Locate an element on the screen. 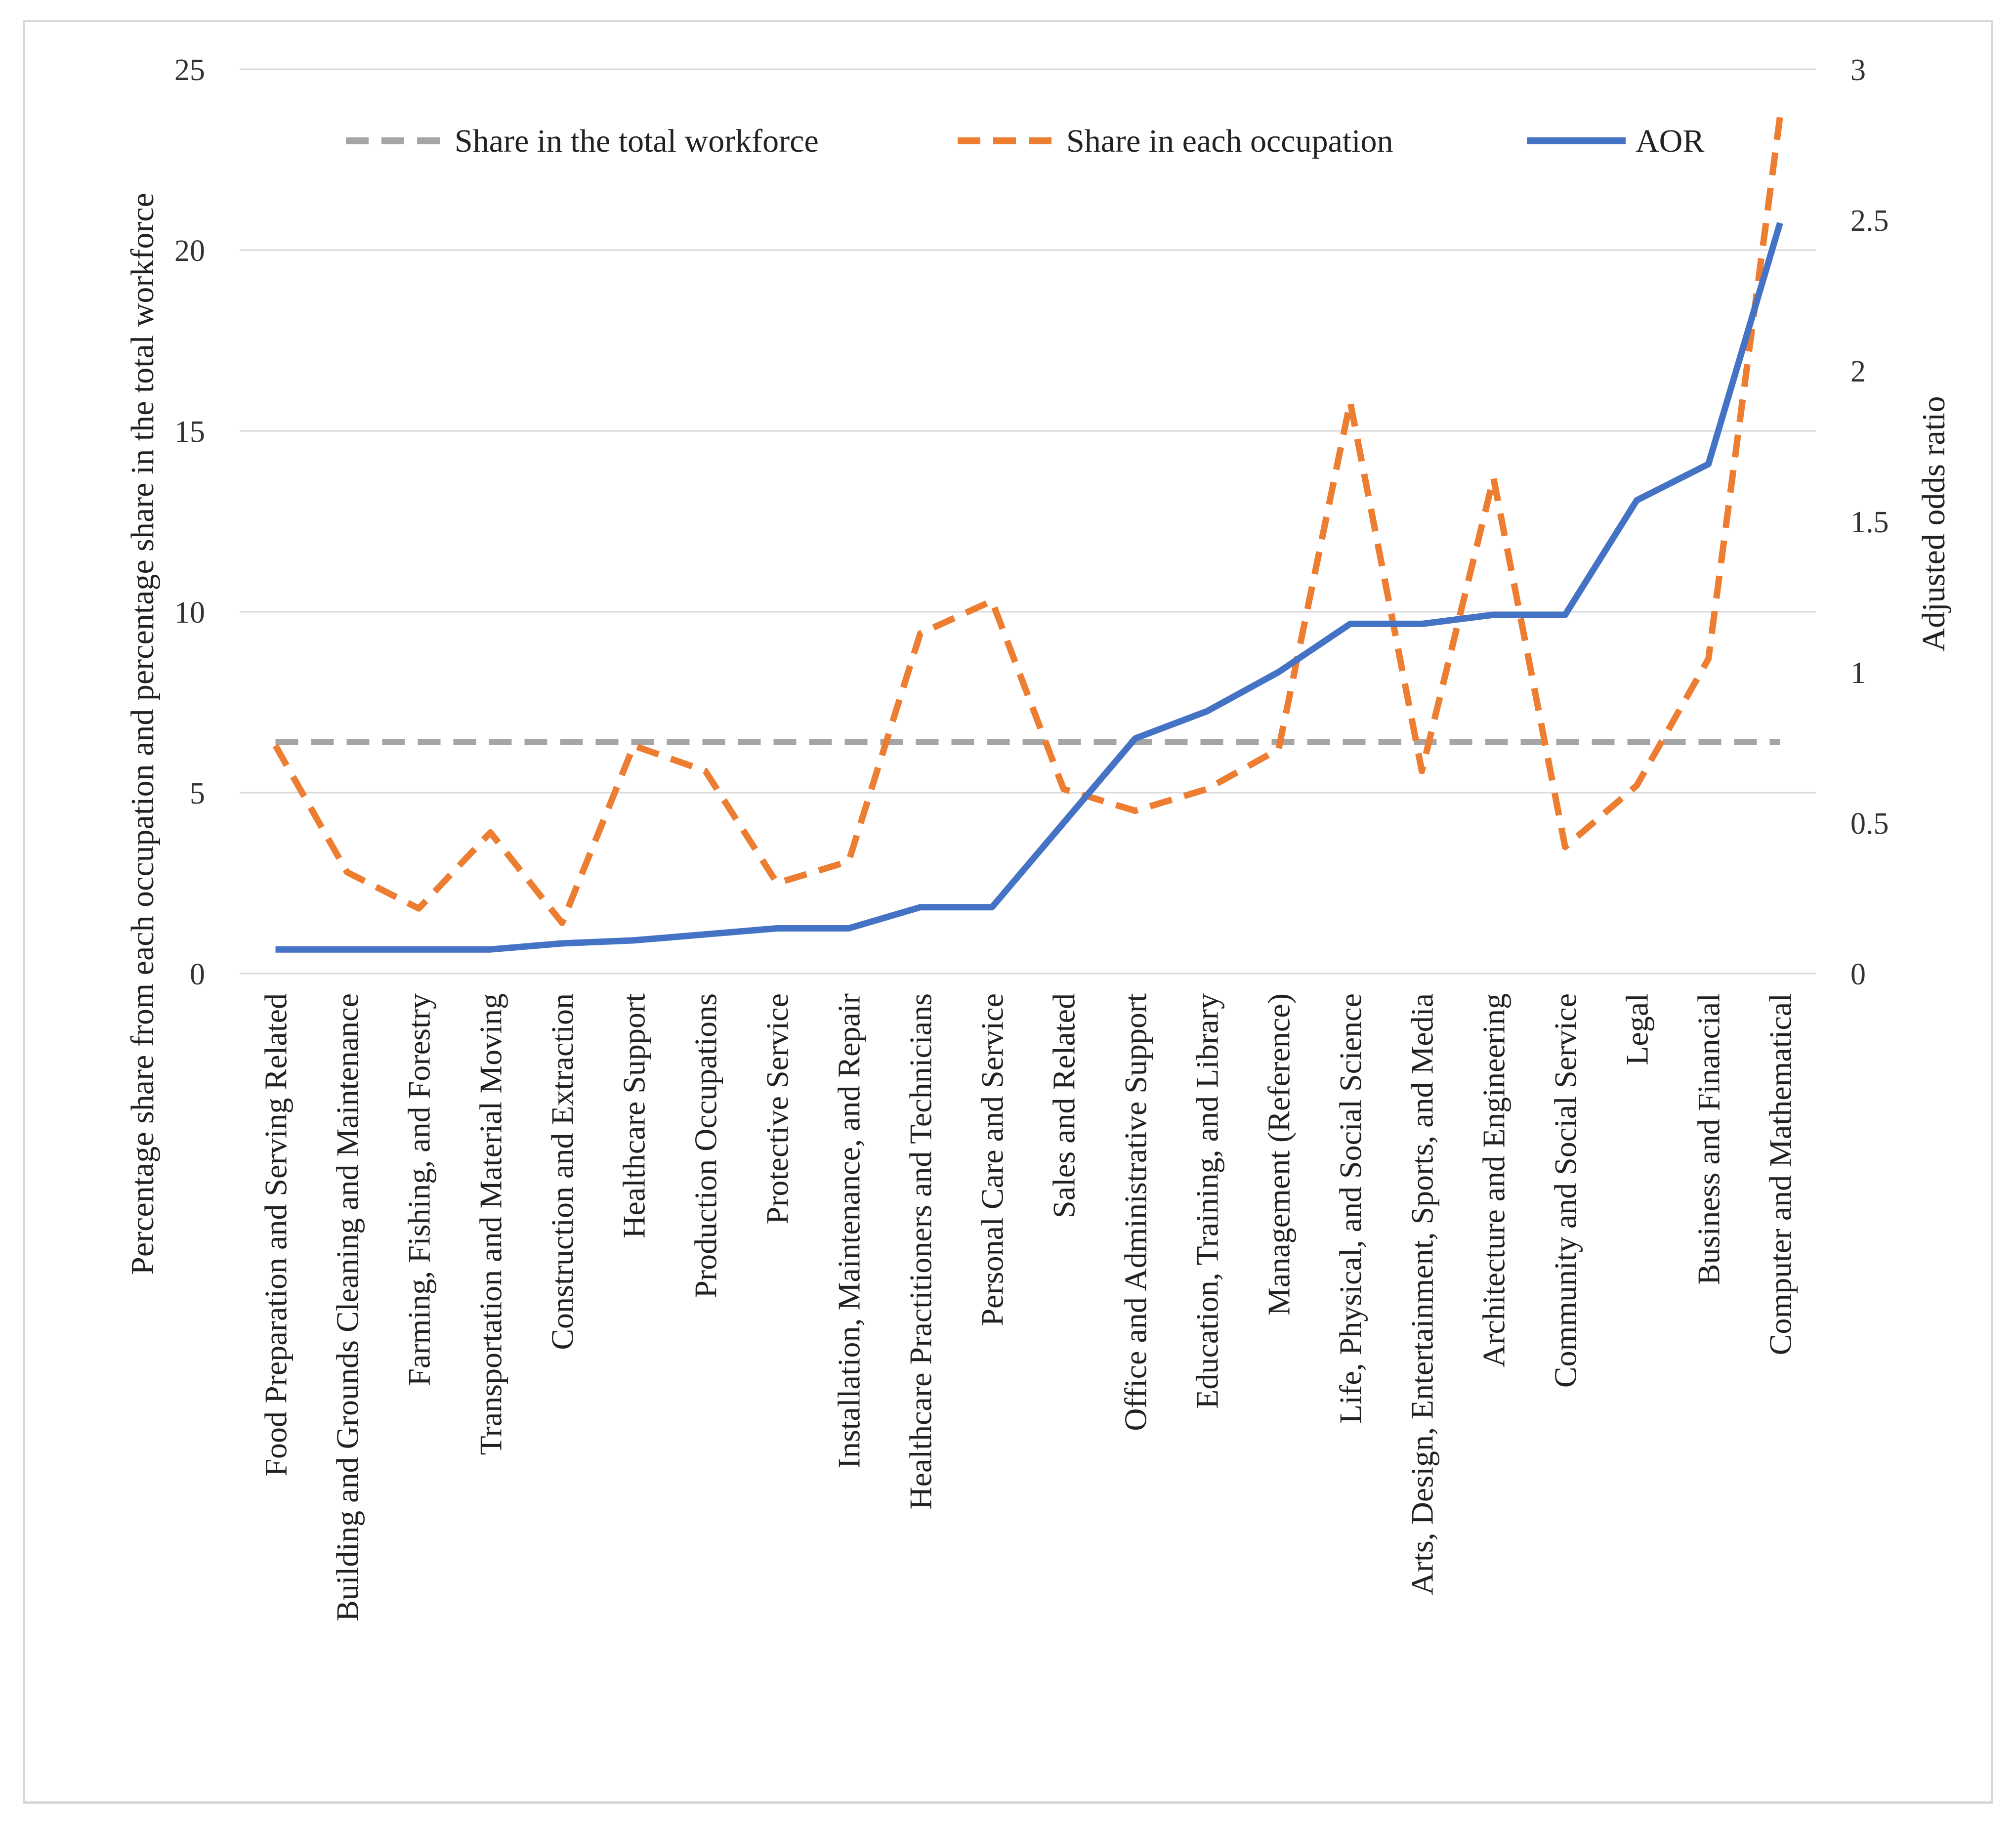  category-label: Business and Financial is located at coordinates (1708, 1139).